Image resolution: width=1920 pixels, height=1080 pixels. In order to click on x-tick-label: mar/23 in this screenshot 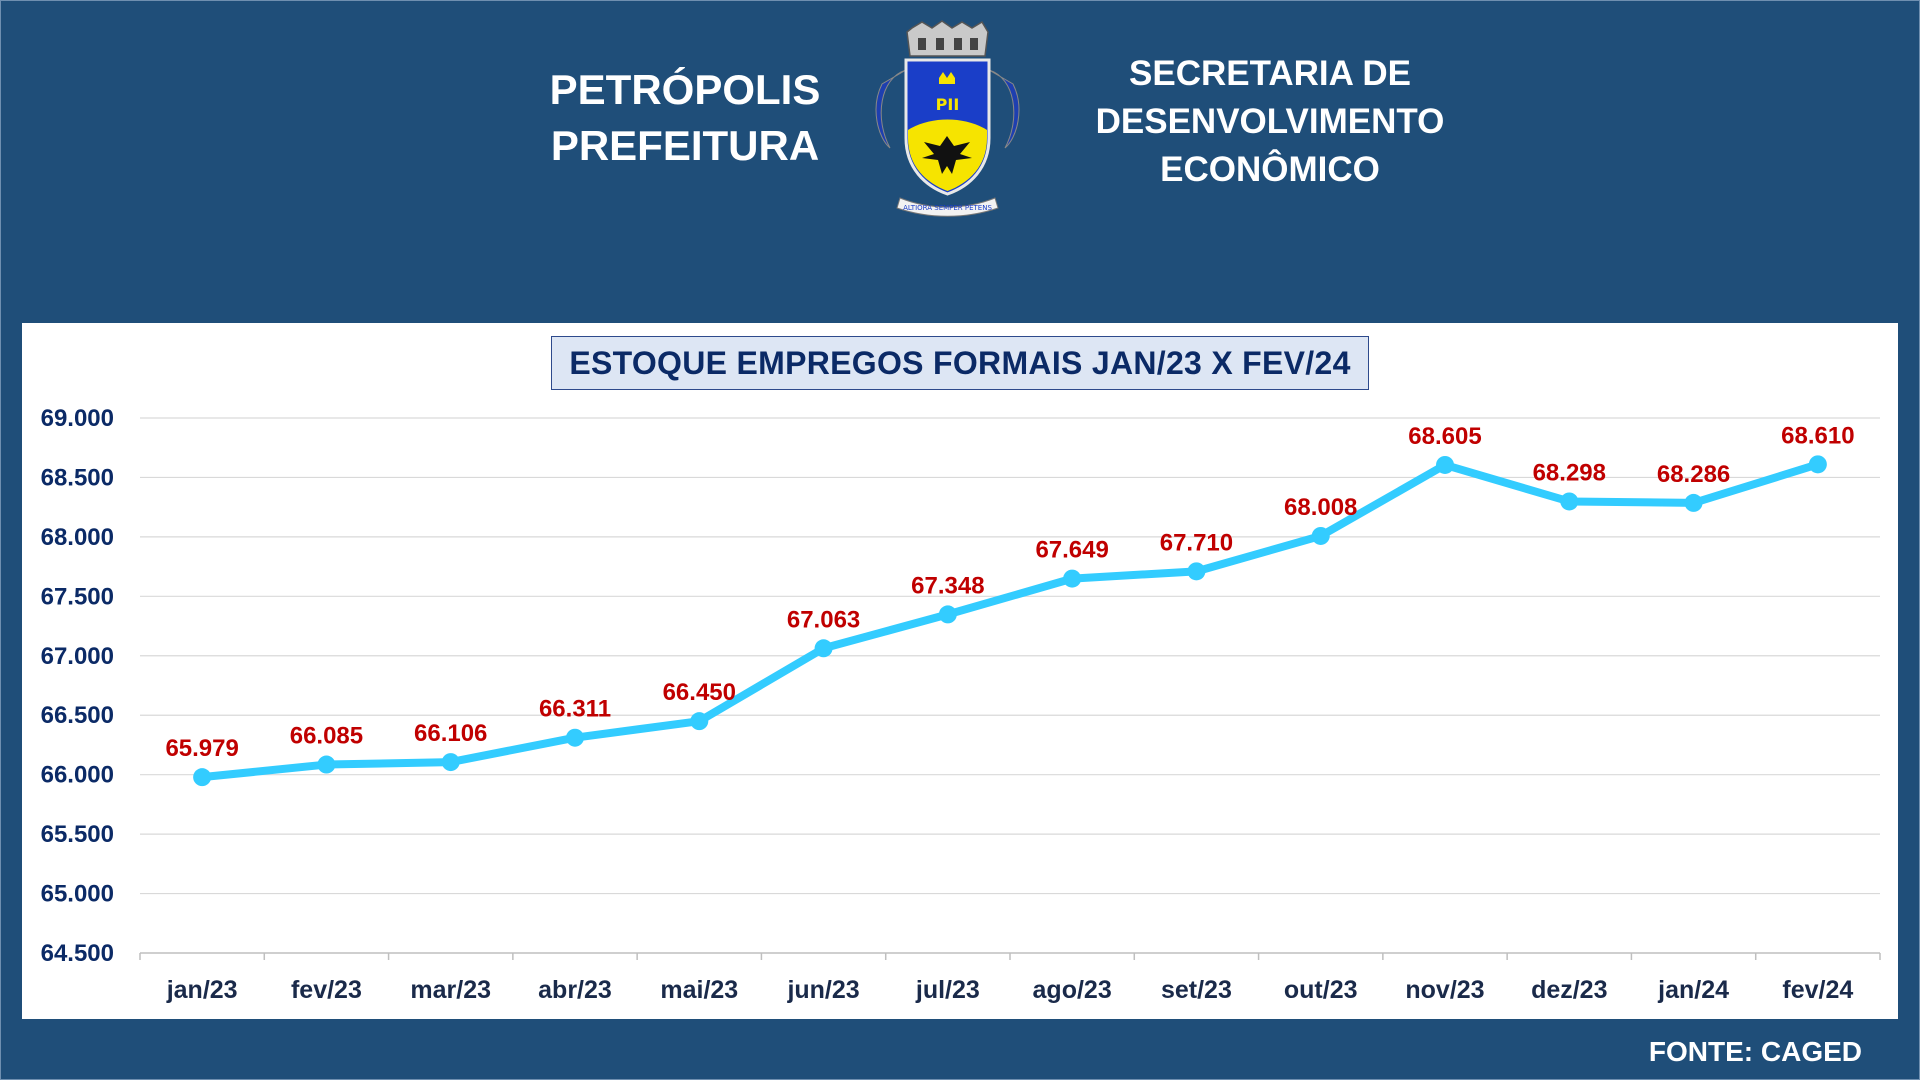, I will do `click(450, 990)`.